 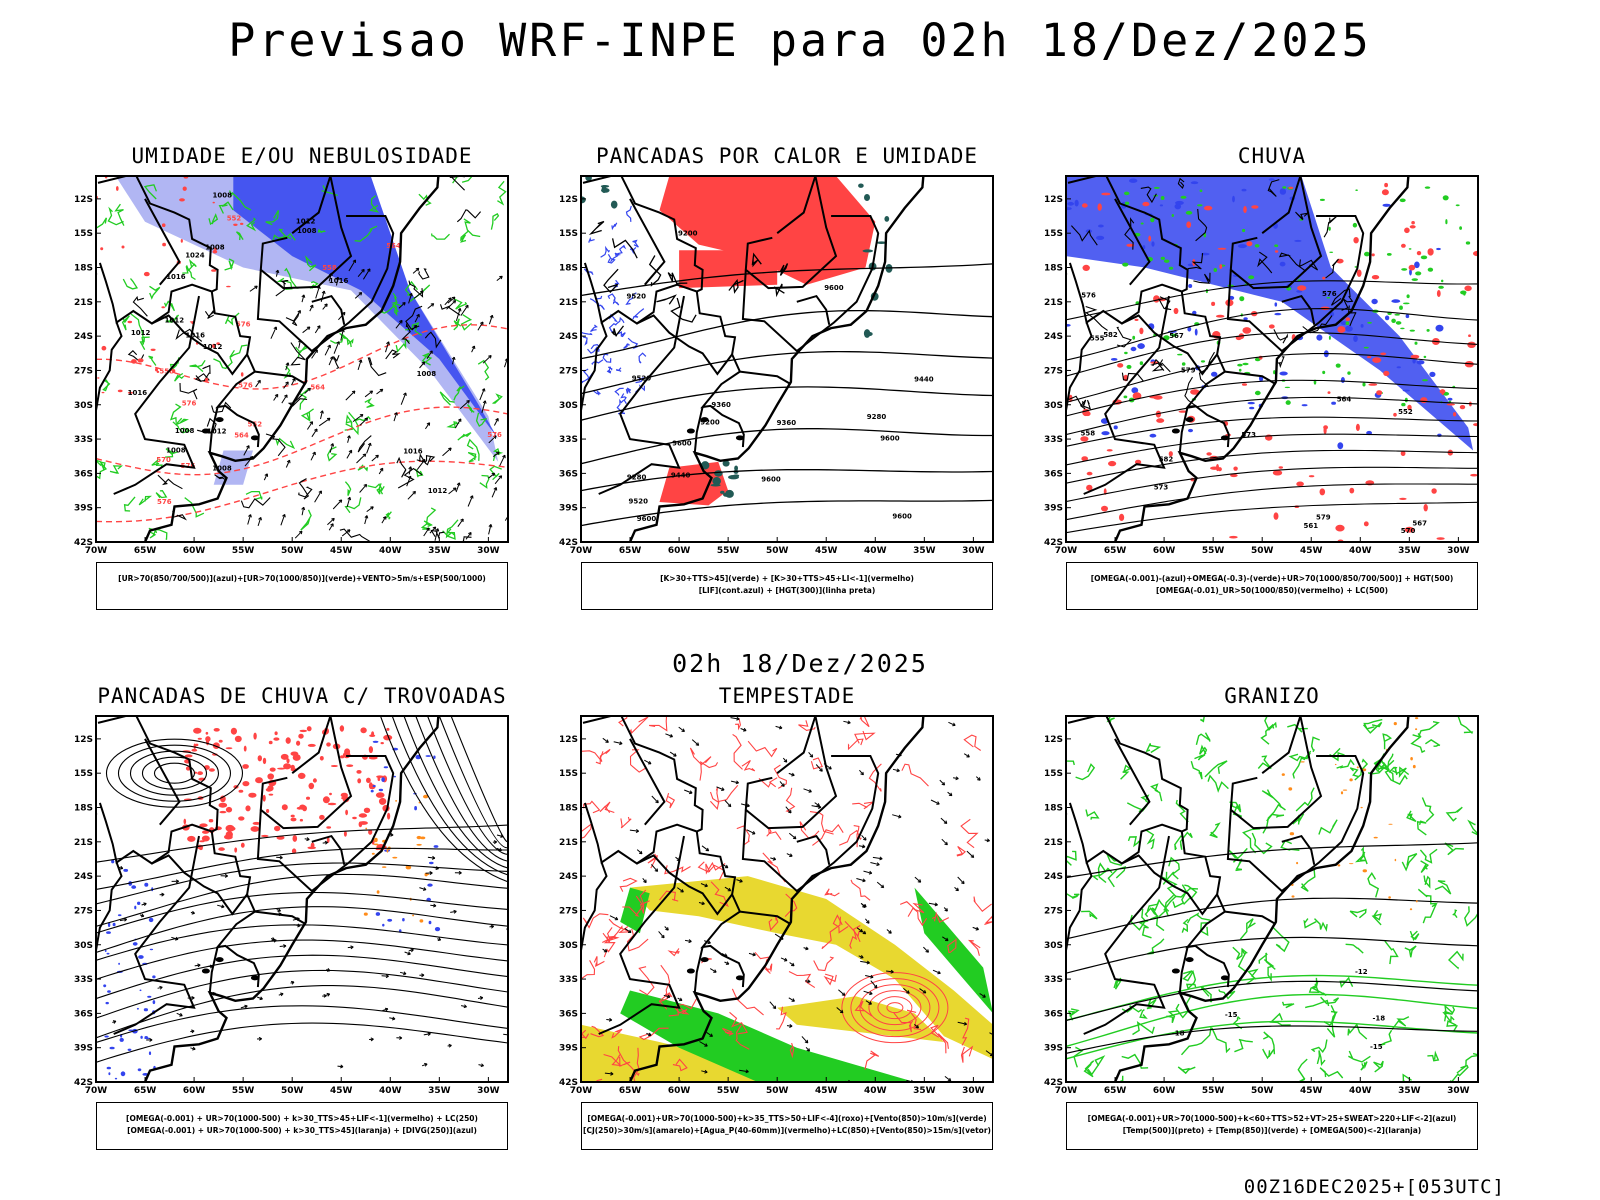 What do you see at coordinates (1311, 526) in the screenshot?
I see `contour-label: 561` at bounding box center [1311, 526].